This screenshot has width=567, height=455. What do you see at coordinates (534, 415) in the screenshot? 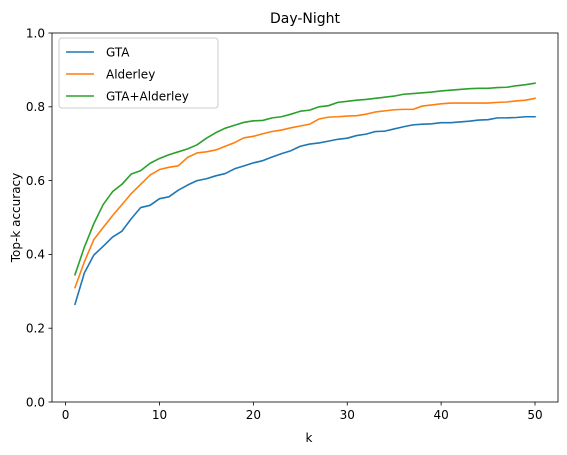
I see `x-tick-label: 50` at bounding box center [534, 415].